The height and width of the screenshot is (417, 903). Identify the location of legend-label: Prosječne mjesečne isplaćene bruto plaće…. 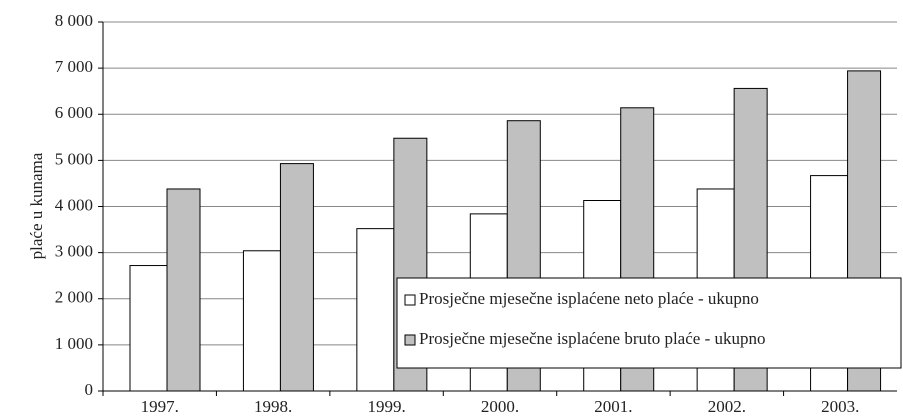
(592, 338).